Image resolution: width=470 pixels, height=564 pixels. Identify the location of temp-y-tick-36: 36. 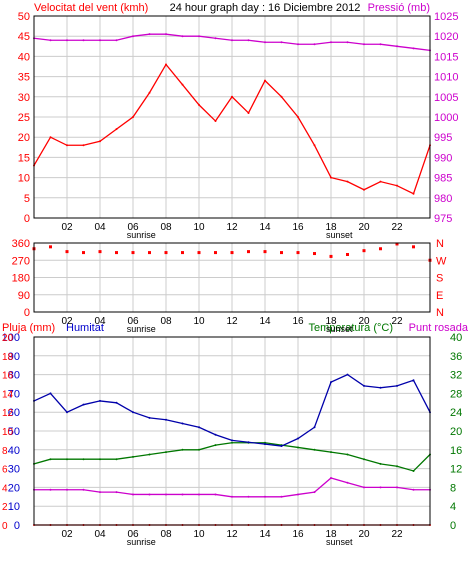
(456, 357).